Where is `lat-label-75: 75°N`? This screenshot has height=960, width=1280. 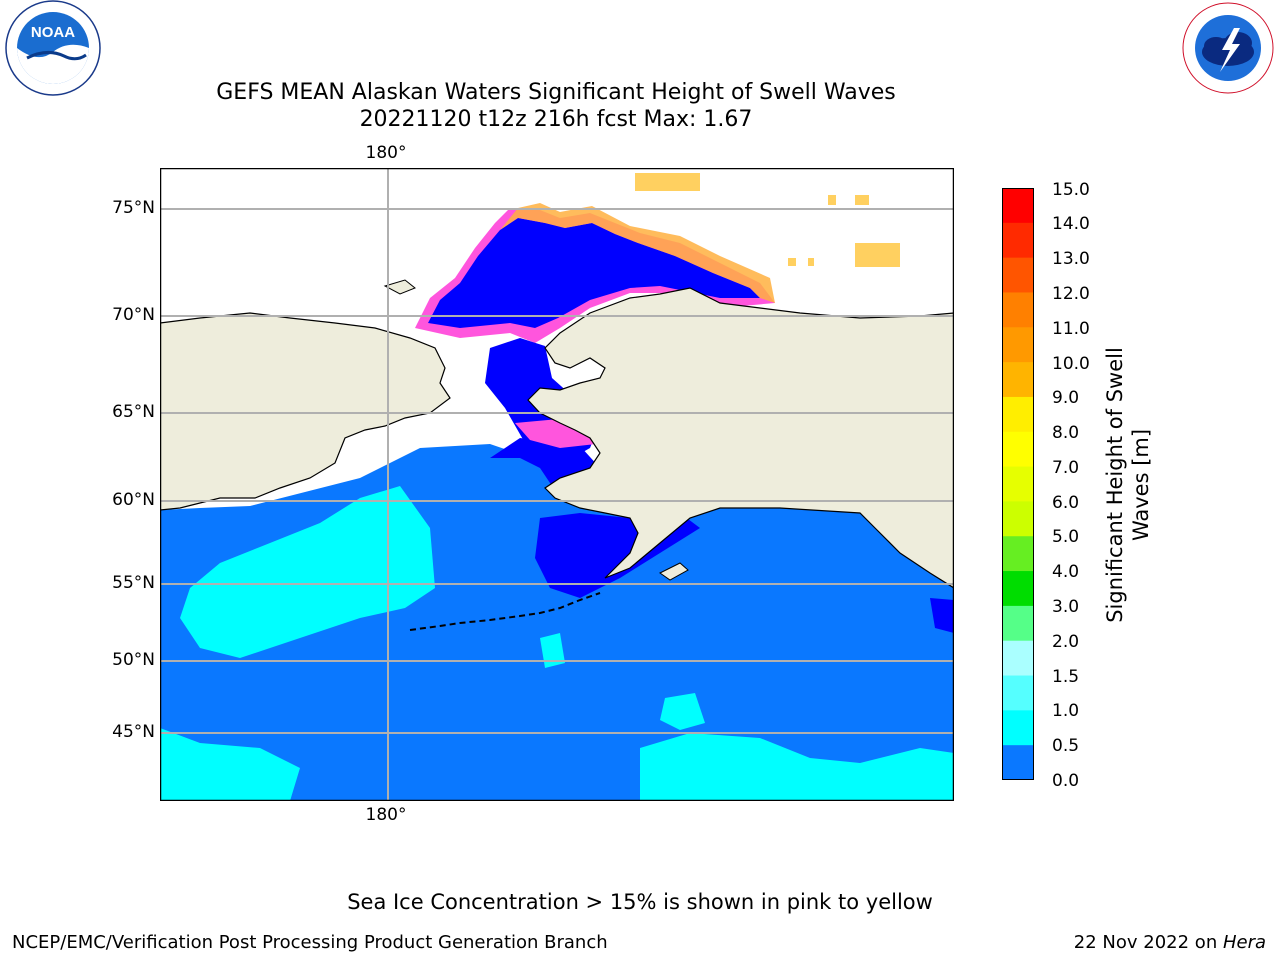 lat-label-75: 75°N is located at coordinates (133, 208).